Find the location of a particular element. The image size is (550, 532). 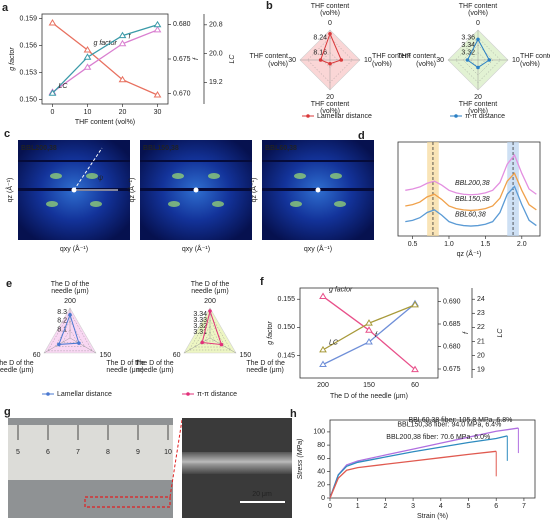

radar-axis is located at coordinates (223, 345).